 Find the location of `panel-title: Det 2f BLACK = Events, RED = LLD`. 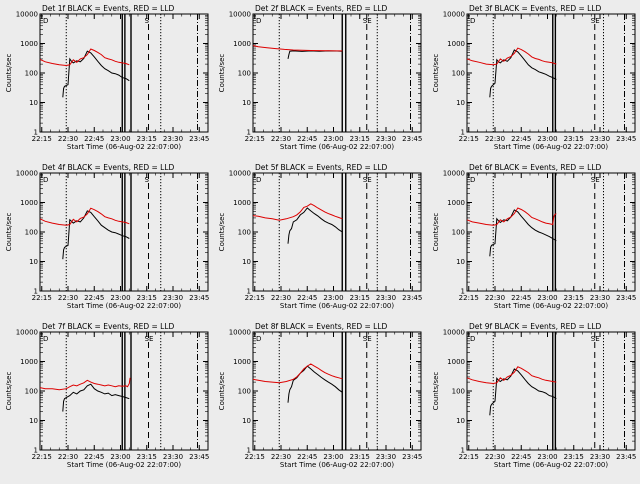

panel-title: Det 2f BLACK = Events, RED = LLD is located at coordinates (321, 8).